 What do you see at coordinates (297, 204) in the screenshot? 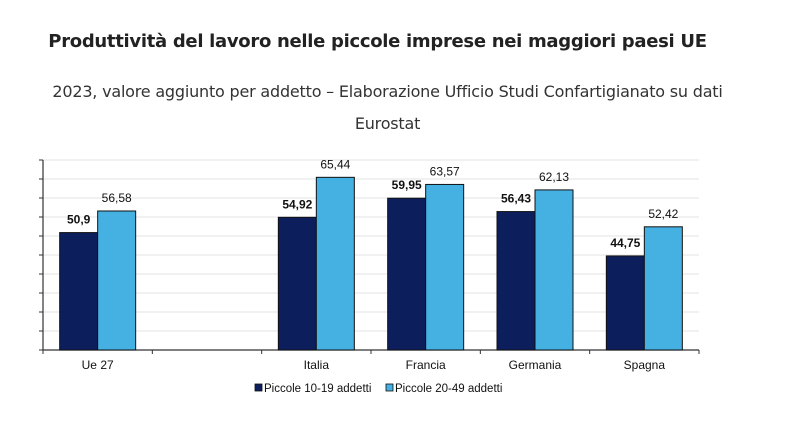
I see `data-label: 54,92` at bounding box center [297, 204].